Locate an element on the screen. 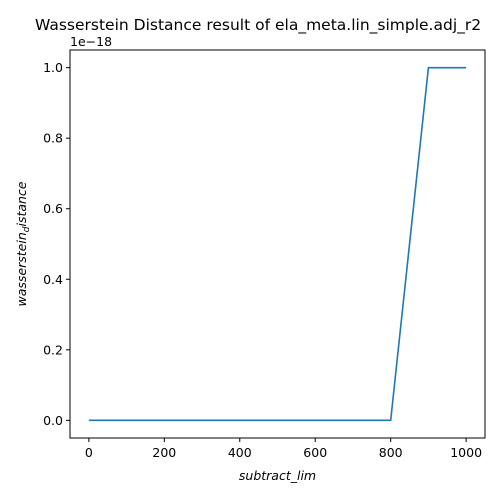 The width and height of the screenshot is (500, 500). y-axis-label-part: istance is located at coordinates (21, 203).